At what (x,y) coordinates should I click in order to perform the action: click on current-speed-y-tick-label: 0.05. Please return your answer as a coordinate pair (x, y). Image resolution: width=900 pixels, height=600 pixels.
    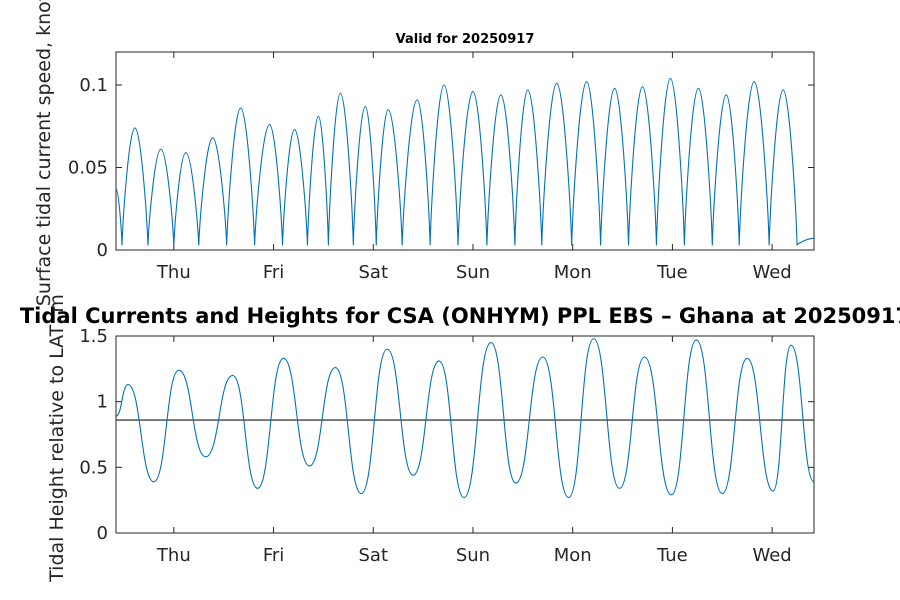
    Looking at the image, I should click on (88, 168).